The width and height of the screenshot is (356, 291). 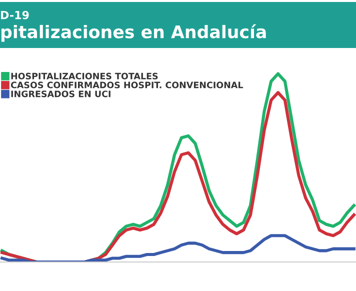 I want to click on legend-label: CASOS CONFIRMADOS HOSPIT. CONVENCIONAL, so click(x=127, y=85).